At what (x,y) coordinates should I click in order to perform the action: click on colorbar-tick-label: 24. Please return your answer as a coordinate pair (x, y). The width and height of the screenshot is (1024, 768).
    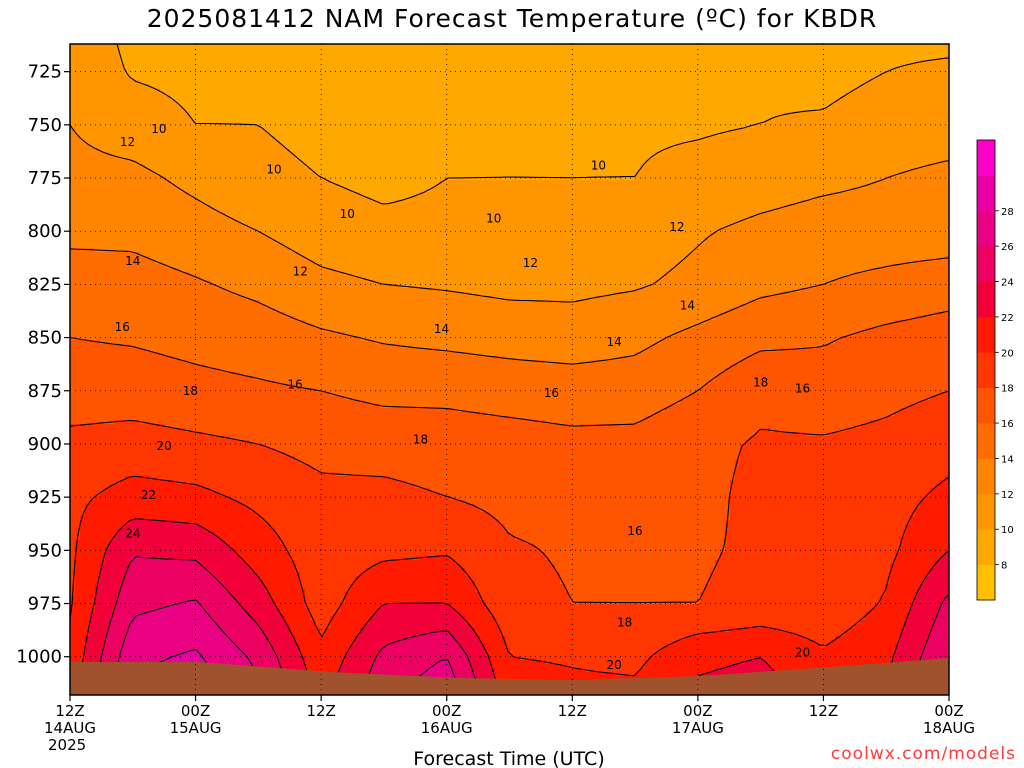
    Looking at the image, I should click on (1007, 283).